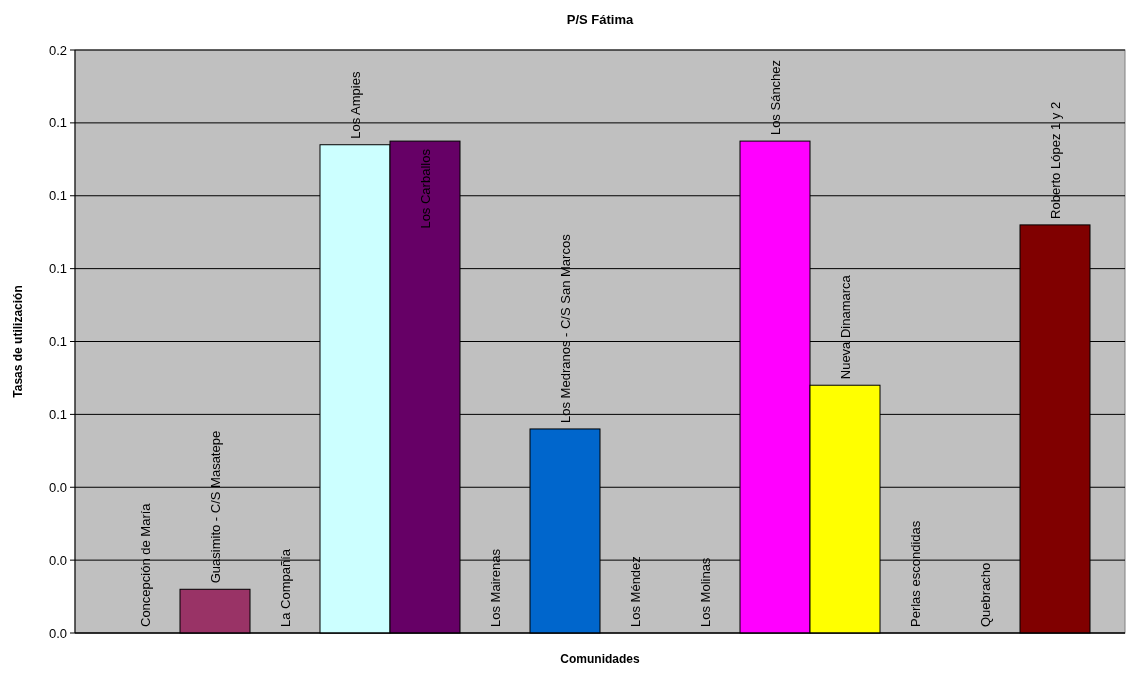 Image resolution: width=1140 pixels, height=675 pixels. I want to click on x-tick-label: Los Mairenas, so click(495, 587).